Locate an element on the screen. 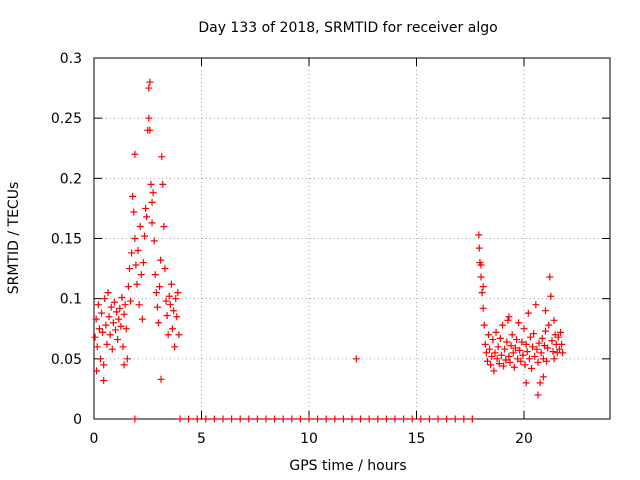 This screenshot has height=480, width=640. y-tick-label: 0.2 is located at coordinates (71, 179).